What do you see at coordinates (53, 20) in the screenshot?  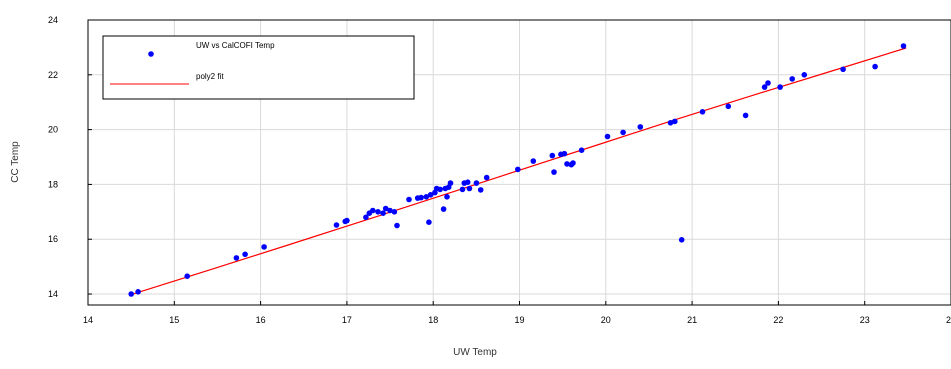 I see `y-tick-label: 24` at bounding box center [53, 20].